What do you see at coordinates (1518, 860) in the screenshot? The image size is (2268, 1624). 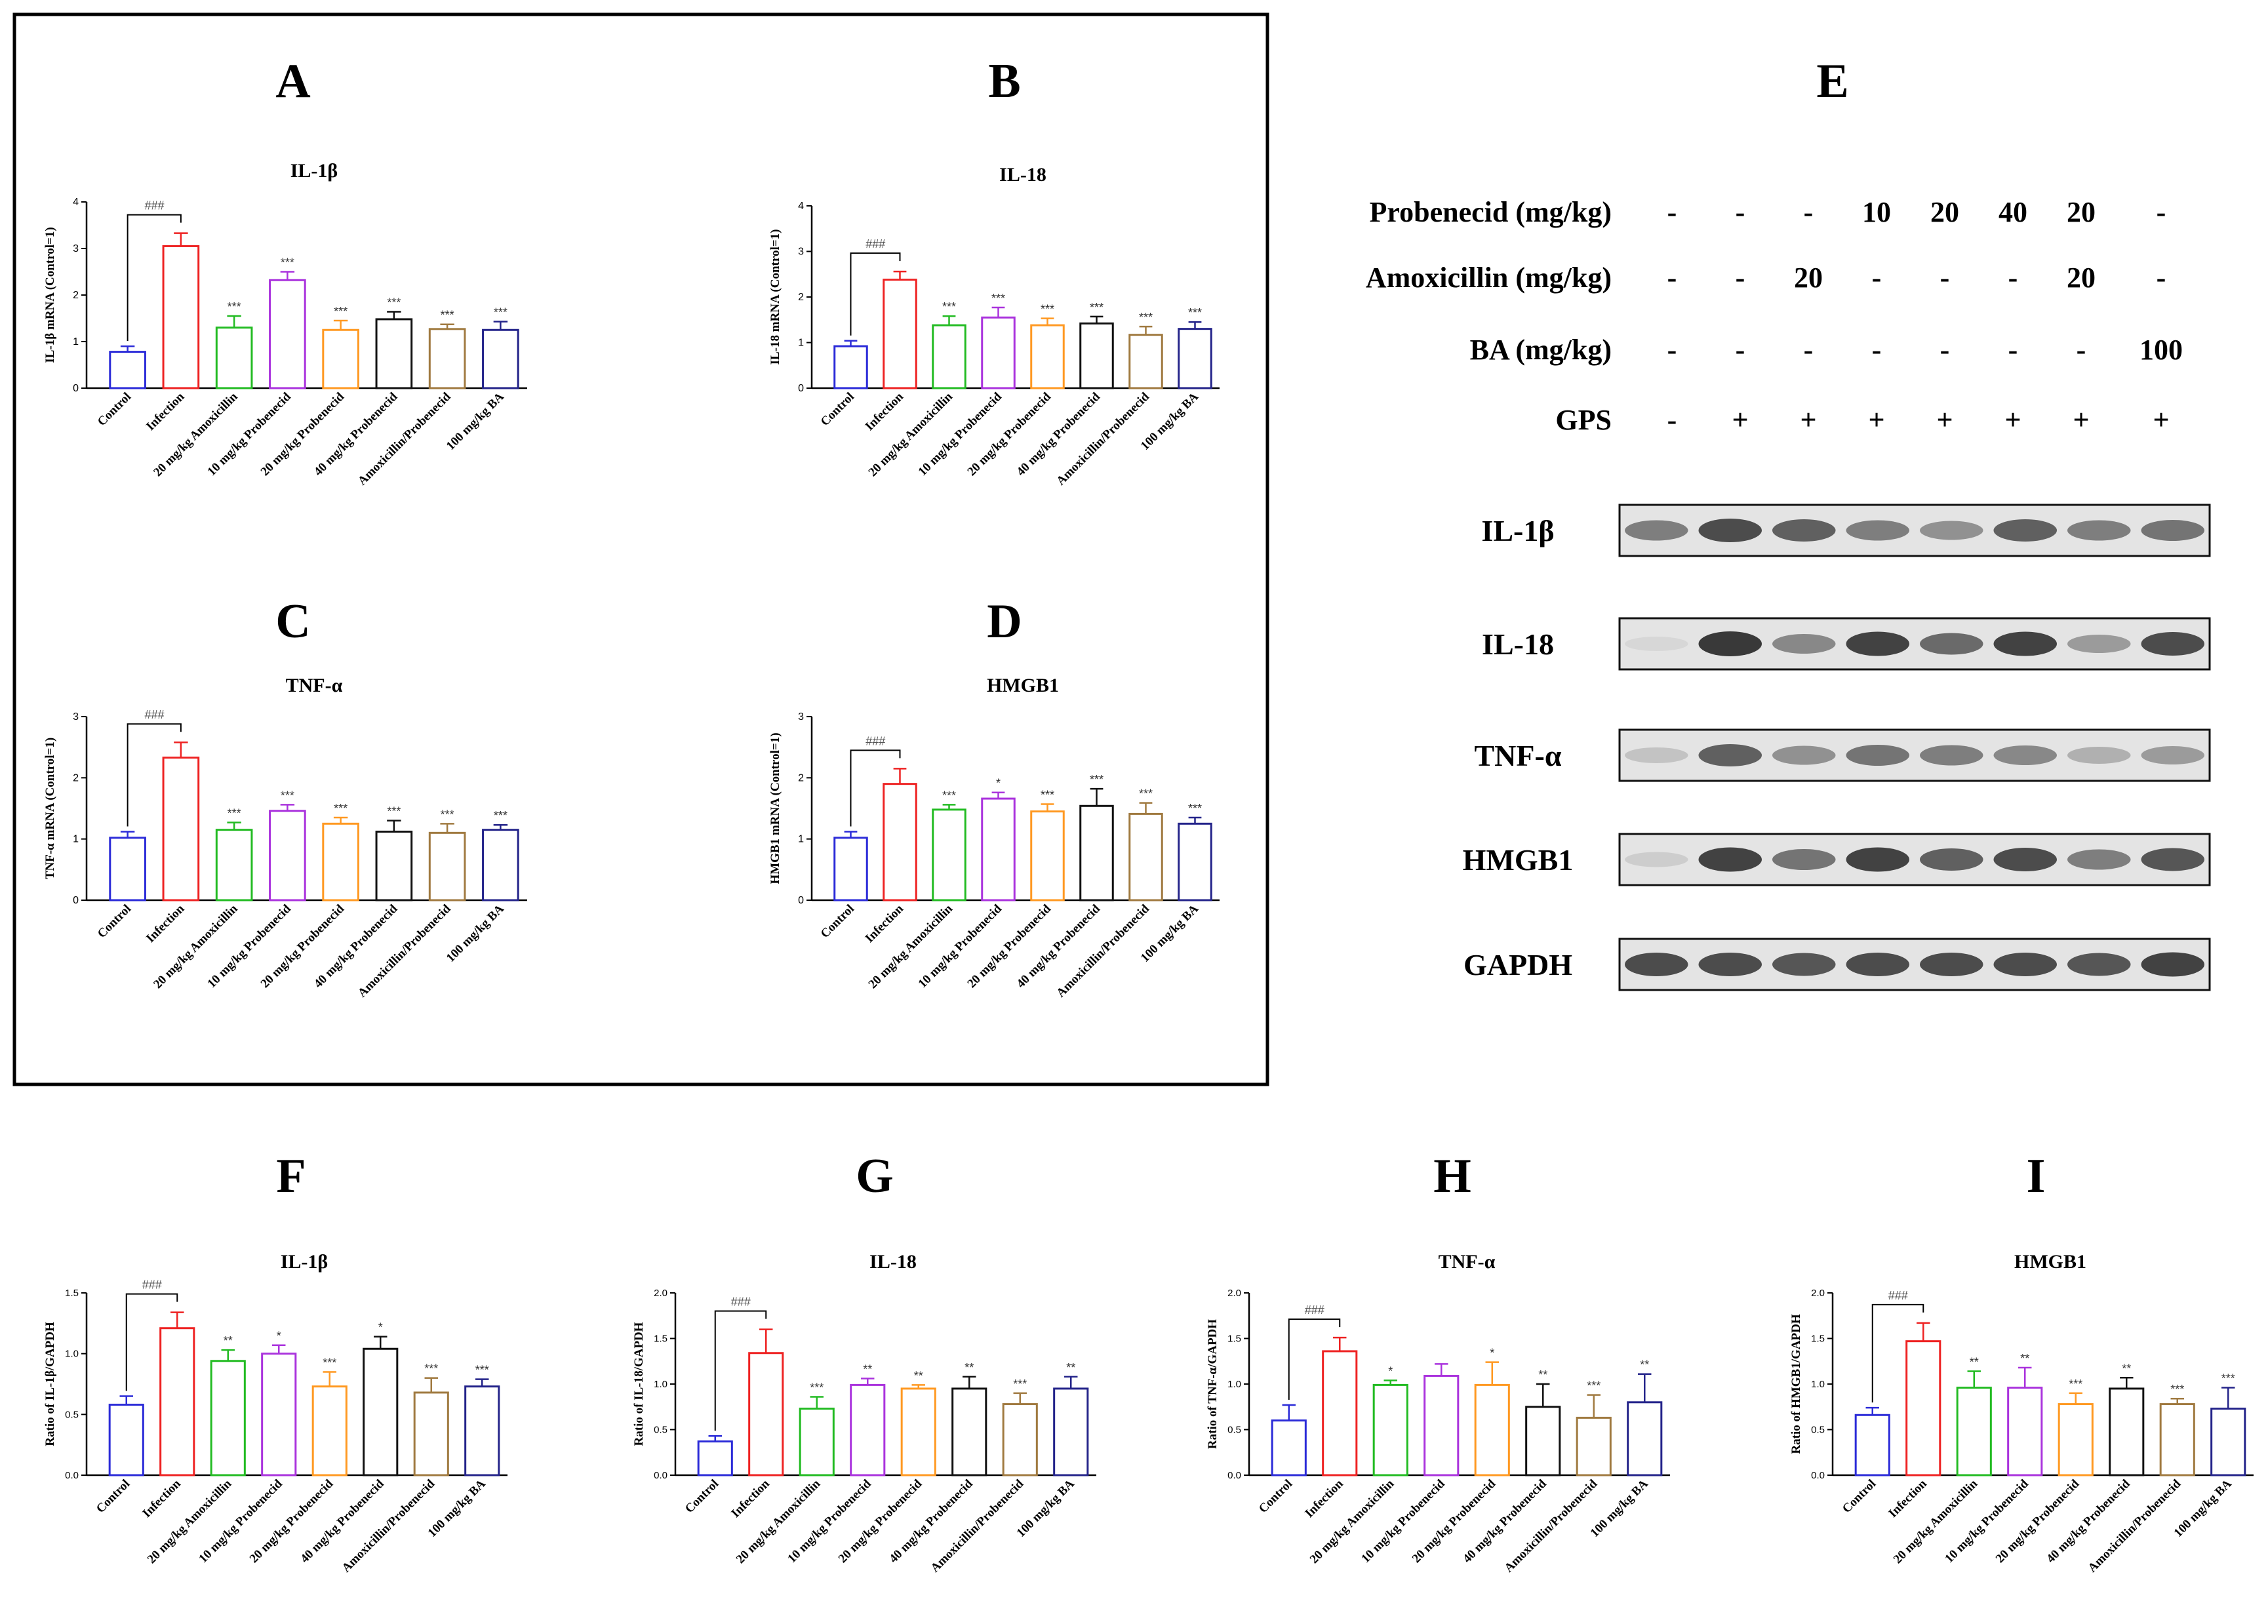 I see `blot-label: HMGB1` at bounding box center [1518, 860].